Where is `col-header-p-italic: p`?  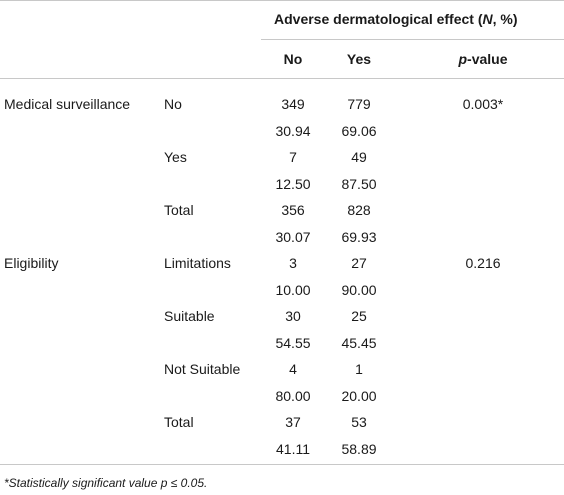
col-header-p-italic: p is located at coordinates (463, 59).